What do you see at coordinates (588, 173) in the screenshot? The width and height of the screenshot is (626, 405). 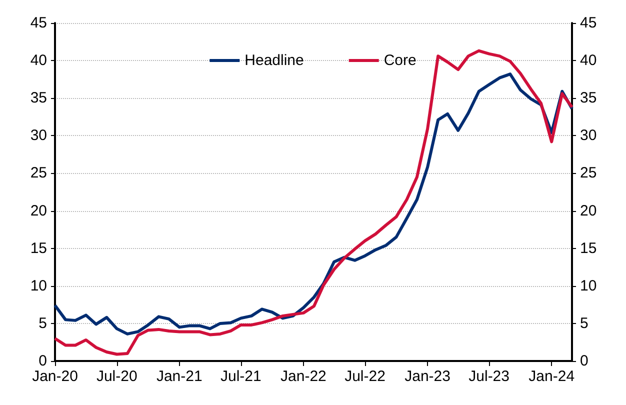 I see `y2-tick-label: 25` at bounding box center [588, 173].